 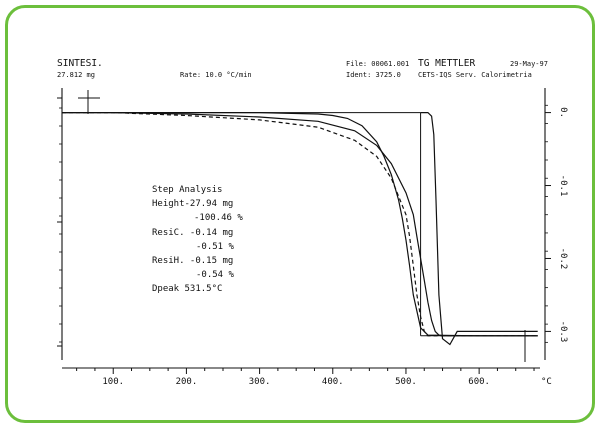 What do you see at coordinates (446, 63) in the screenshot?
I see `instrument-label: TG METTLER` at bounding box center [446, 63].